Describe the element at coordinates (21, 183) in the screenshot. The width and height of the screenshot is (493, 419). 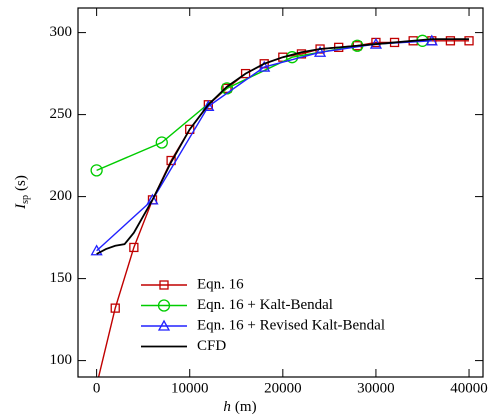
I see `y-label-unit: (s)` at that location.